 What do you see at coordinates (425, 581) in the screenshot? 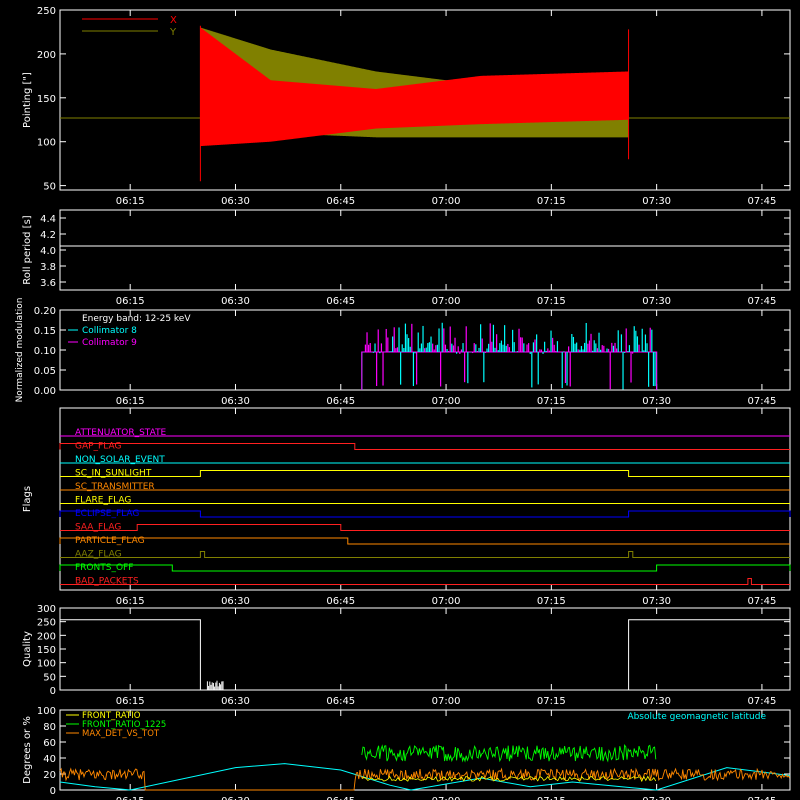
I see `flag-line-bad_packets` at bounding box center [425, 581].